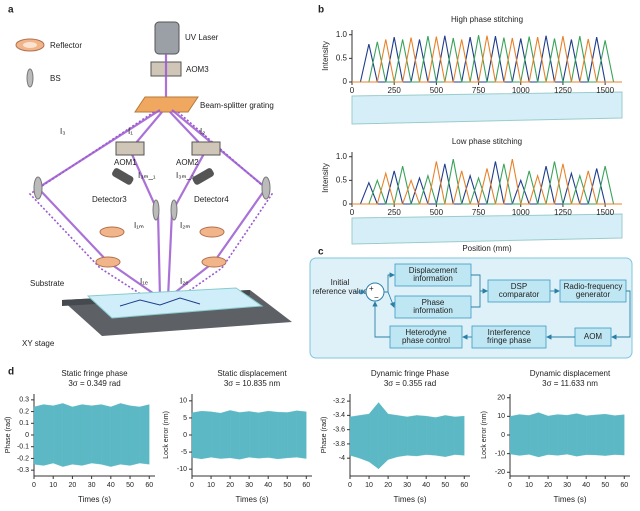 The height and width of the screenshot is (511, 640). Describe the element at coordinates (519, 290) in the screenshot. I see `block-label: DSP comparator` at that location.